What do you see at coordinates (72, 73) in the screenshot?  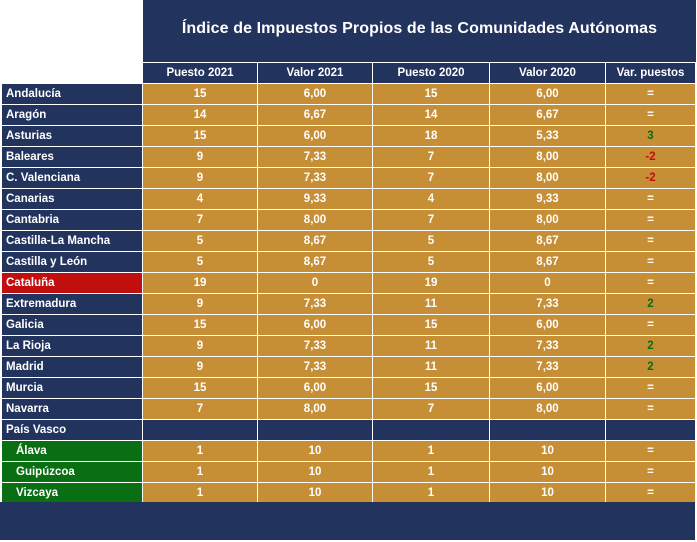 I see `header-corner` at bounding box center [72, 73].